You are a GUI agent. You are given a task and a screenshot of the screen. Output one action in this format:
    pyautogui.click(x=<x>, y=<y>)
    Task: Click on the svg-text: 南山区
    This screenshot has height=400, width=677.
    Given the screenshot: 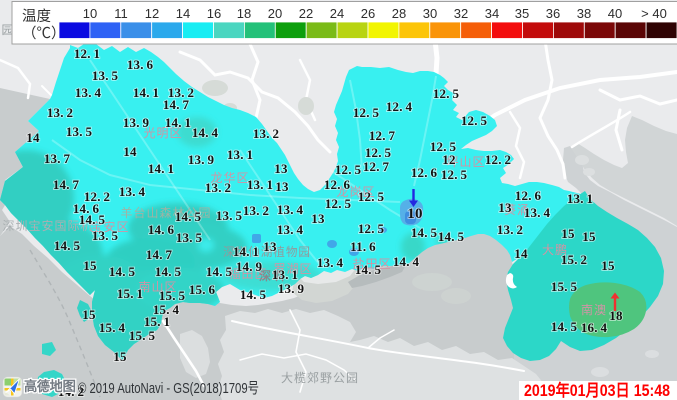 What is the action you would take?
    pyautogui.click(x=157, y=286)
    